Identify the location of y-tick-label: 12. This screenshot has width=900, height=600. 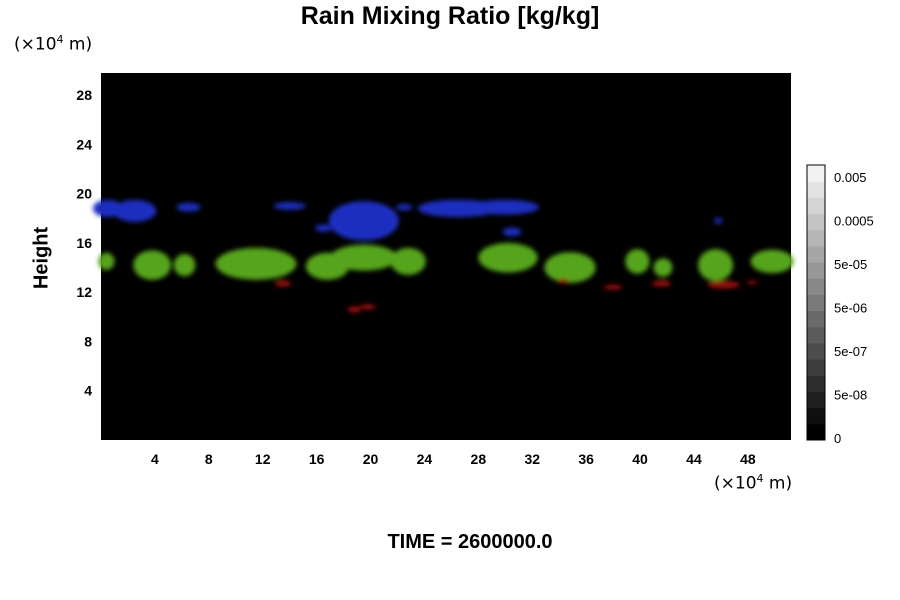
(84, 292).